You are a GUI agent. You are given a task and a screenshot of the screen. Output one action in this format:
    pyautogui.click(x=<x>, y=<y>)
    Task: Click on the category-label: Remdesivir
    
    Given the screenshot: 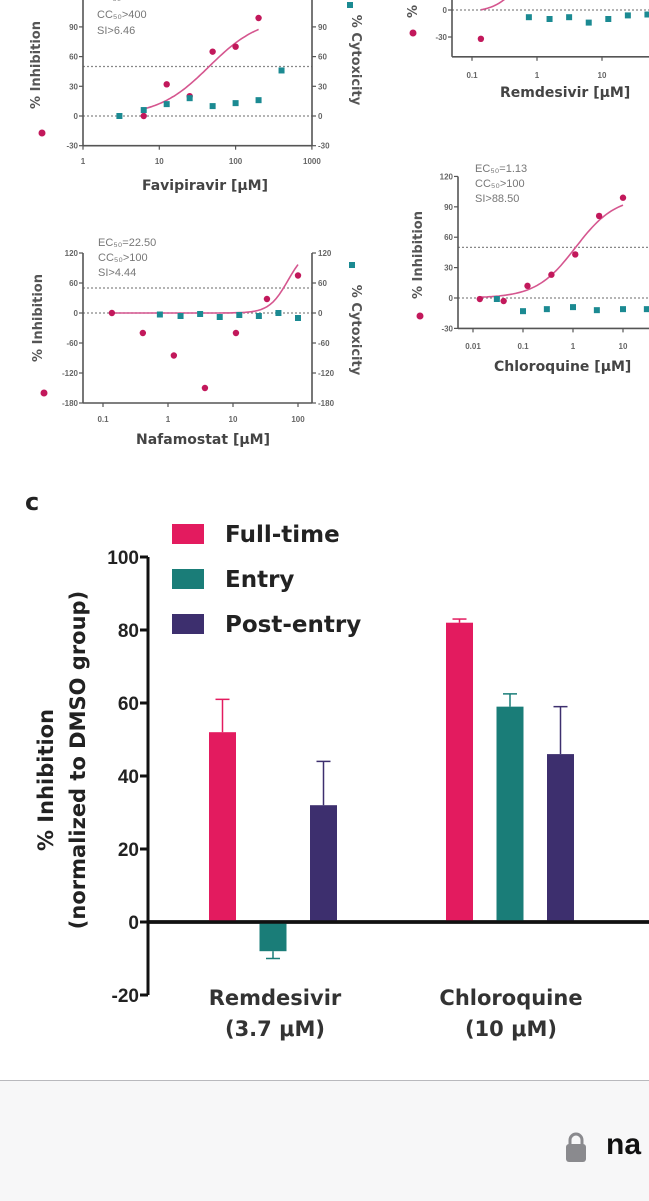 What is the action you would take?
    pyautogui.click(x=275, y=998)
    